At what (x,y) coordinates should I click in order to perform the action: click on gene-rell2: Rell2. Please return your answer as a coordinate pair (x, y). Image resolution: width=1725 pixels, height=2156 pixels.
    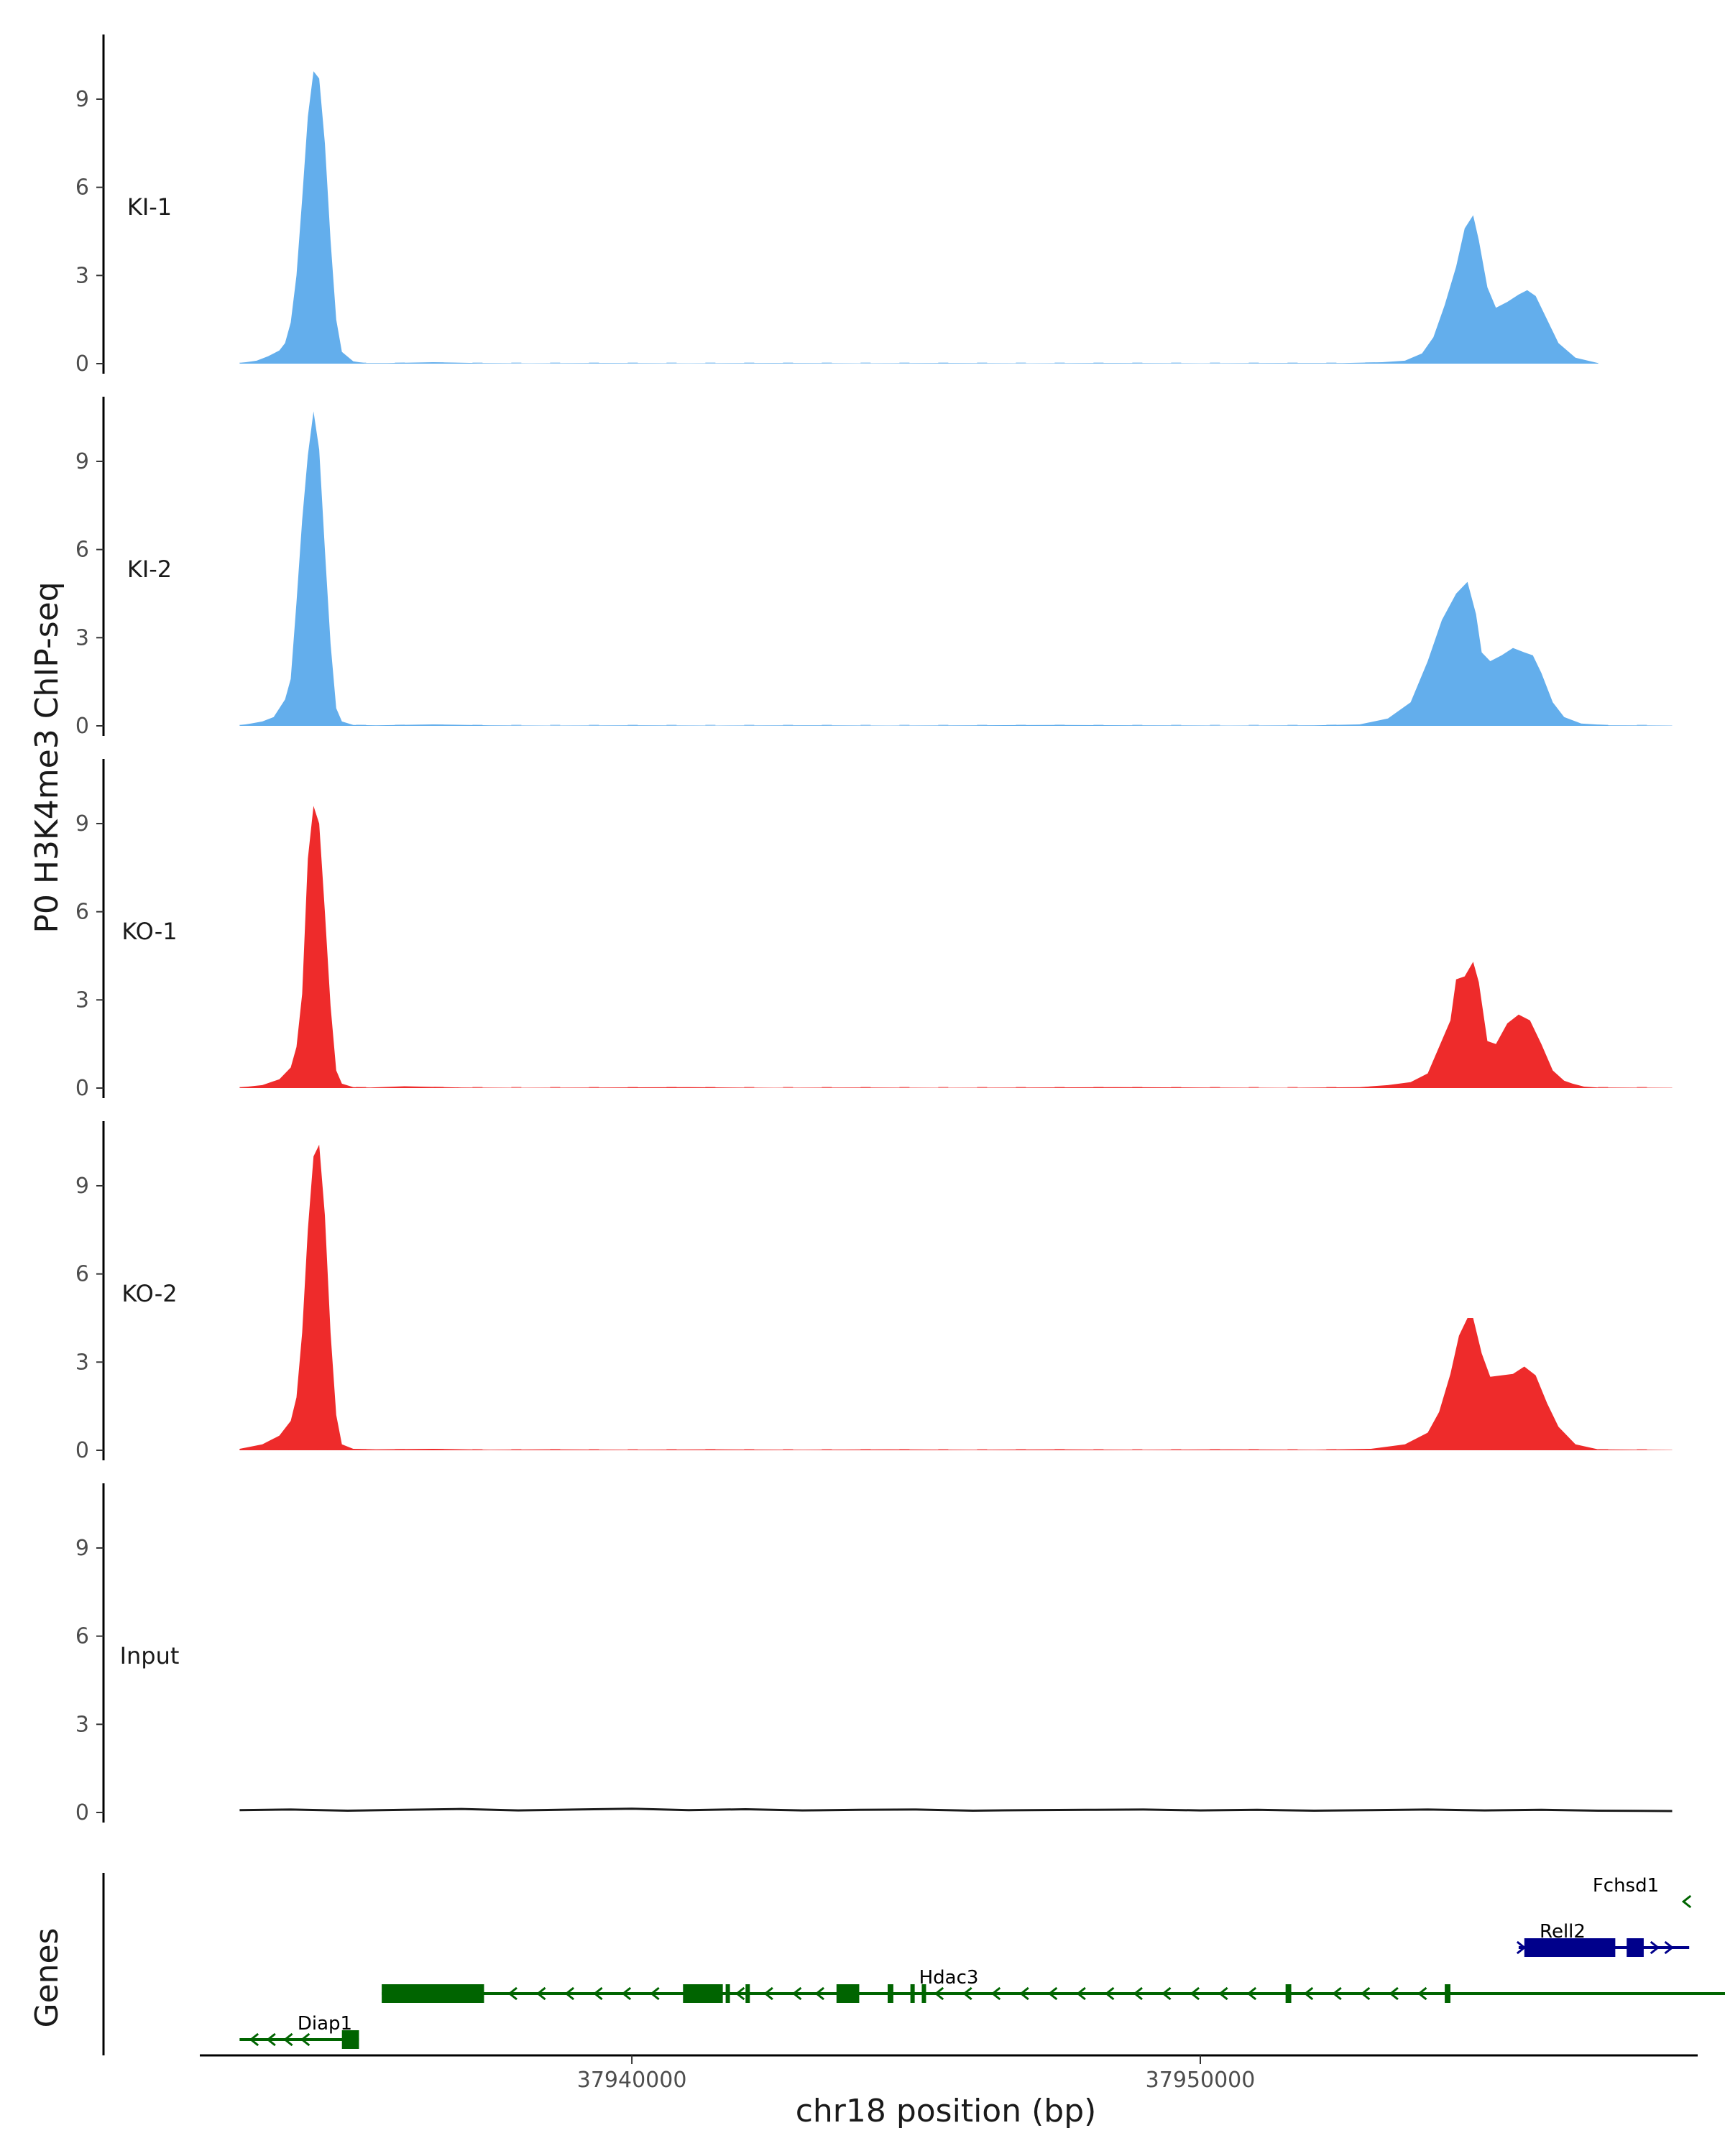
    Looking at the image, I should click on (1603, 1939).